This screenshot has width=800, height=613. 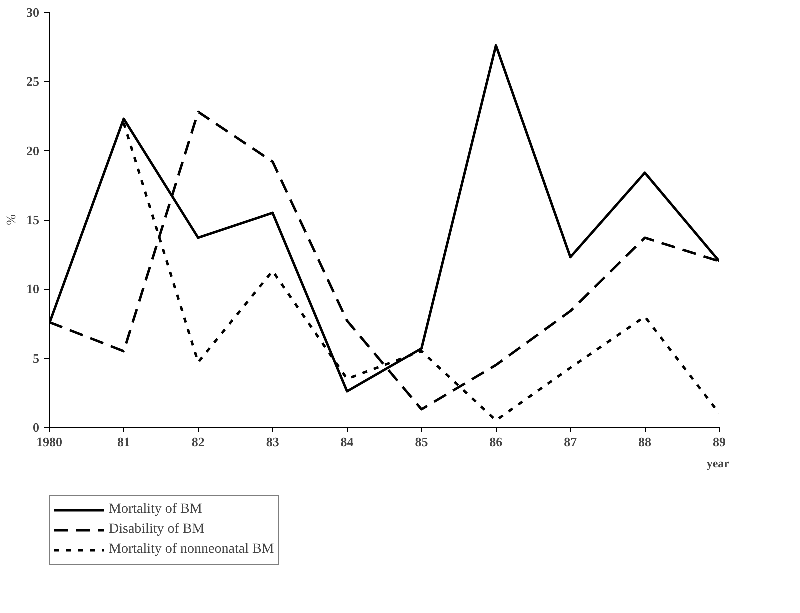 I want to click on y-tick-label: 25, so click(x=33, y=82).